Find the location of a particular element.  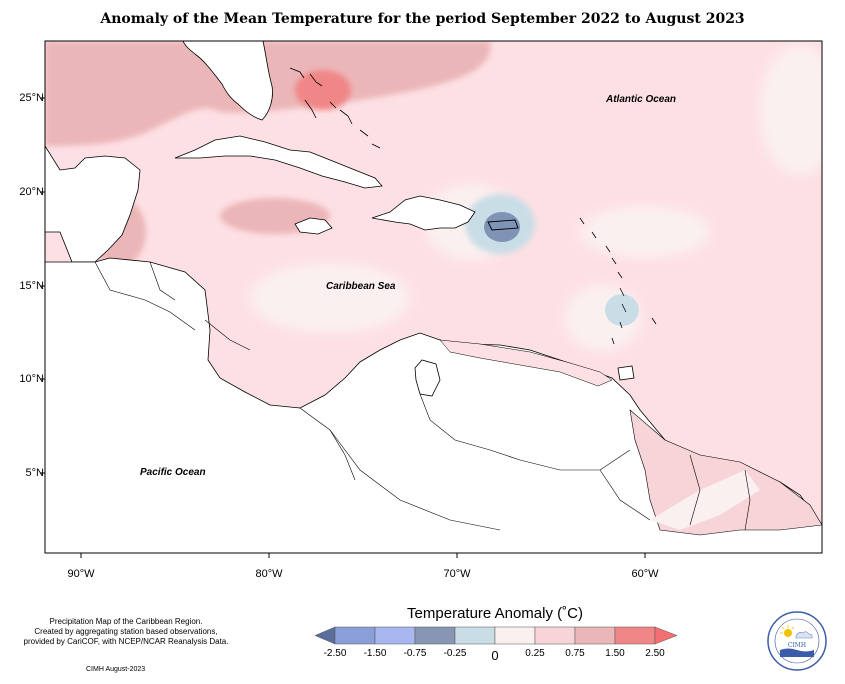

cloud-icon is located at coordinates (804, 635).